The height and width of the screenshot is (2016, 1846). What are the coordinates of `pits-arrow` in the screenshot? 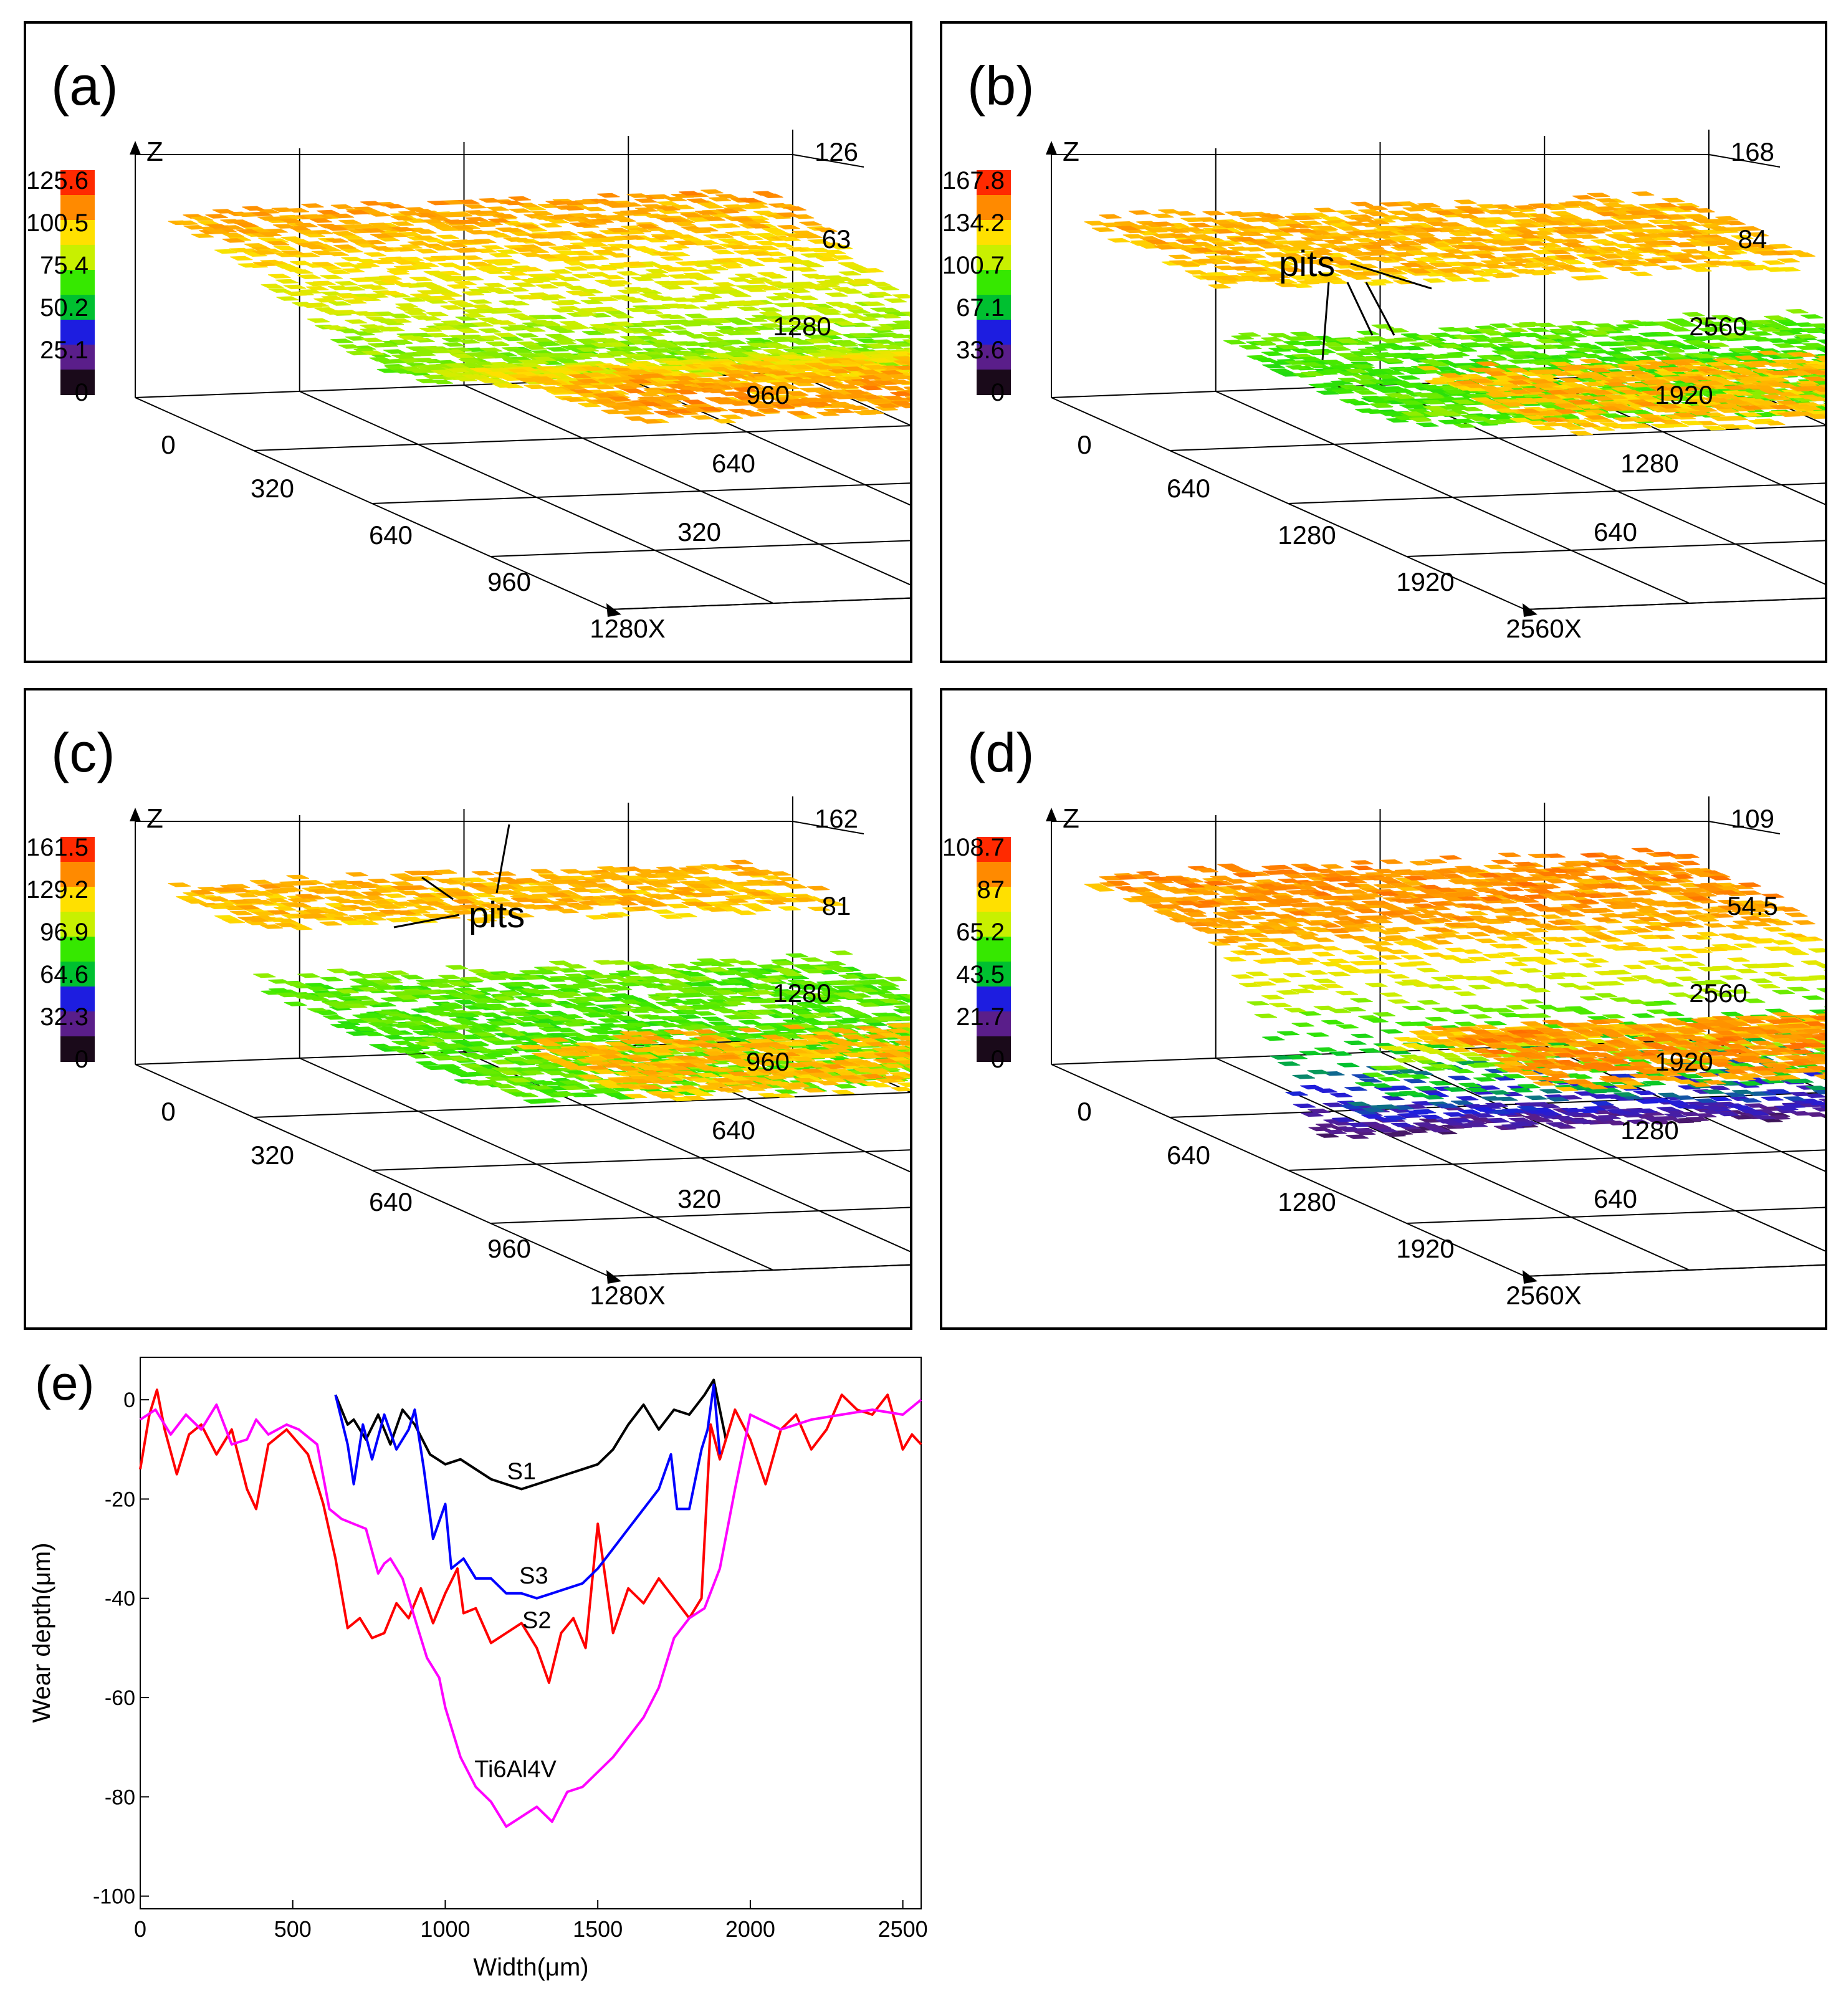 It's located at (1380, 309).